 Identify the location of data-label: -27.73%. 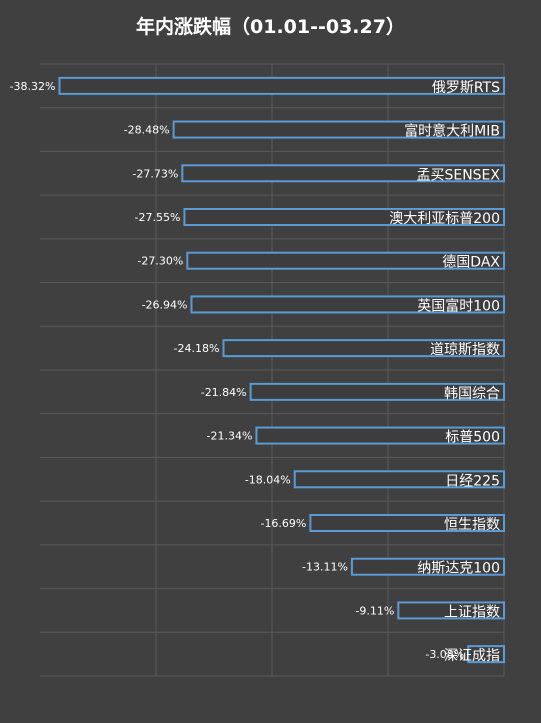
(155, 173).